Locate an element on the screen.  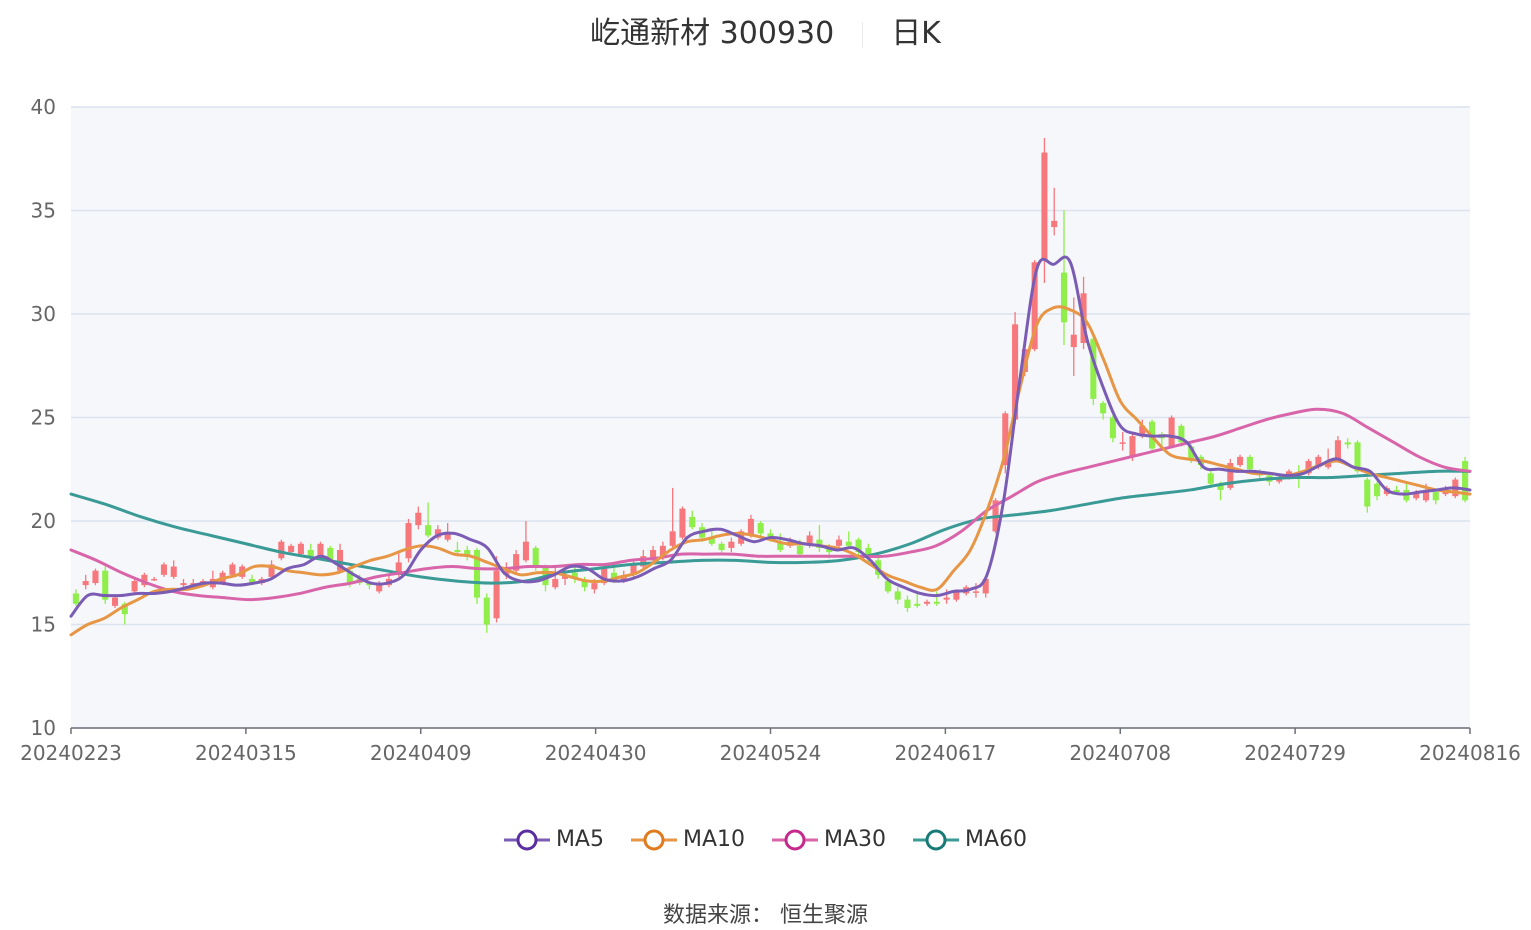
y-tick-label: 20 is located at coordinates (43, 521).